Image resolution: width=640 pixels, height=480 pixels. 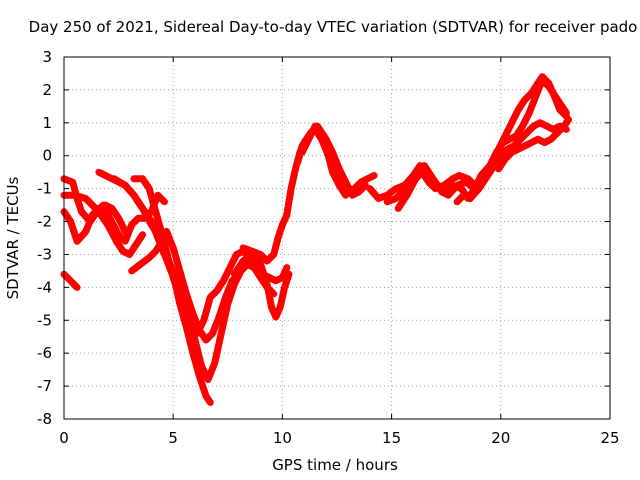 What do you see at coordinates (47, 90) in the screenshot?
I see `y-tick-label: 2` at bounding box center [47, 90].